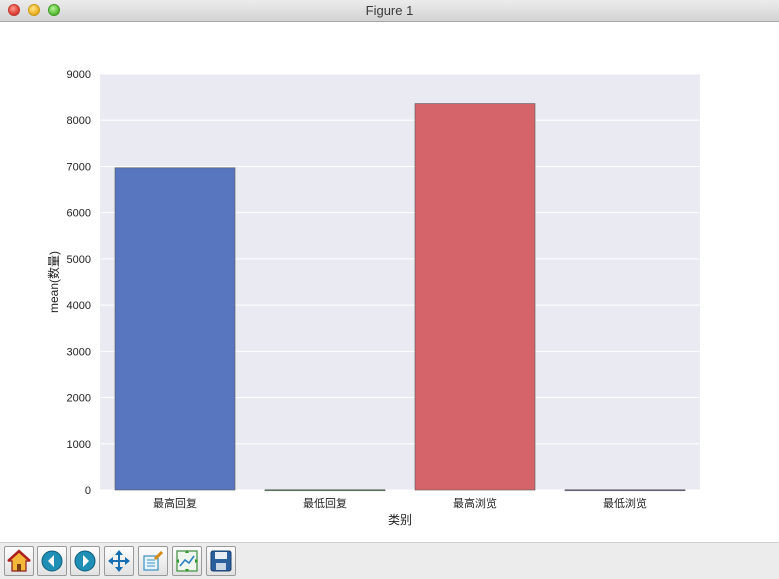 Image resolution: width=779 pixels, height=579 pixels. Describe the element at coordinates (79, 75) in the screenshot. I see `y-tick-label: 9000` at that location.